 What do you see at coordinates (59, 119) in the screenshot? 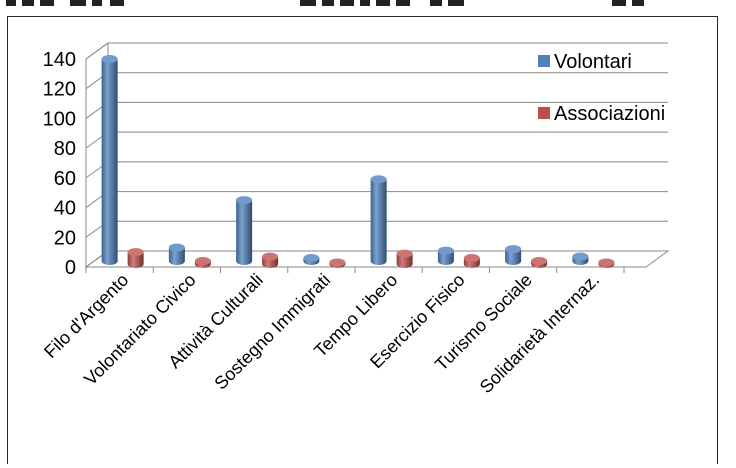
I see `y-tick-label: 100` at bounding box center [59, 119].